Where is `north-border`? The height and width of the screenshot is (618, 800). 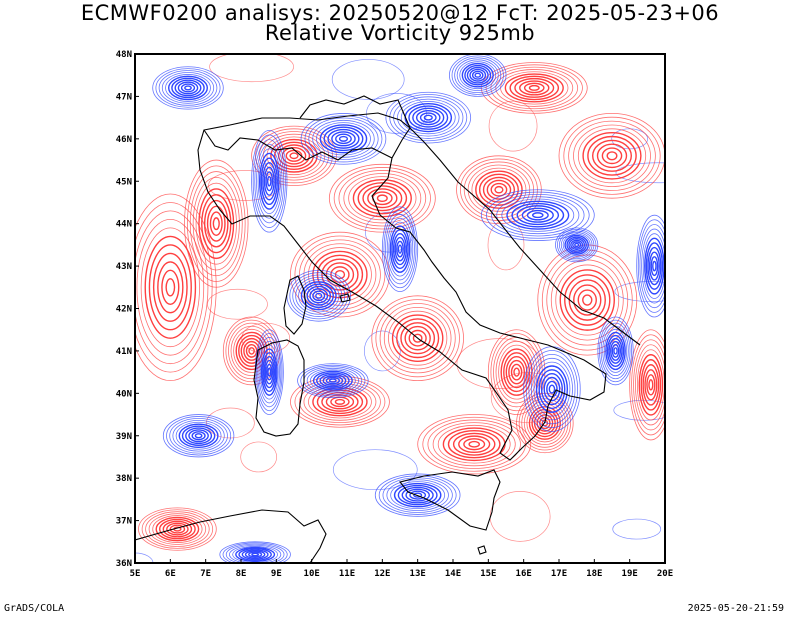
north-border is located at coordinates (355, 112).